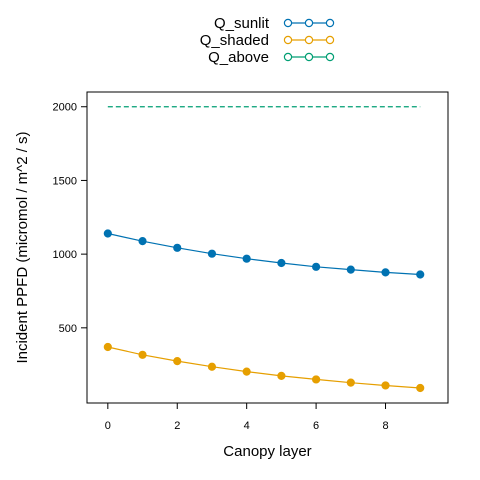 The height and width of the screenshot is (480, 480). Describe the element at coordinates (264, 254) in the screenshot. I see `series-line-q-sunlit` at that location.